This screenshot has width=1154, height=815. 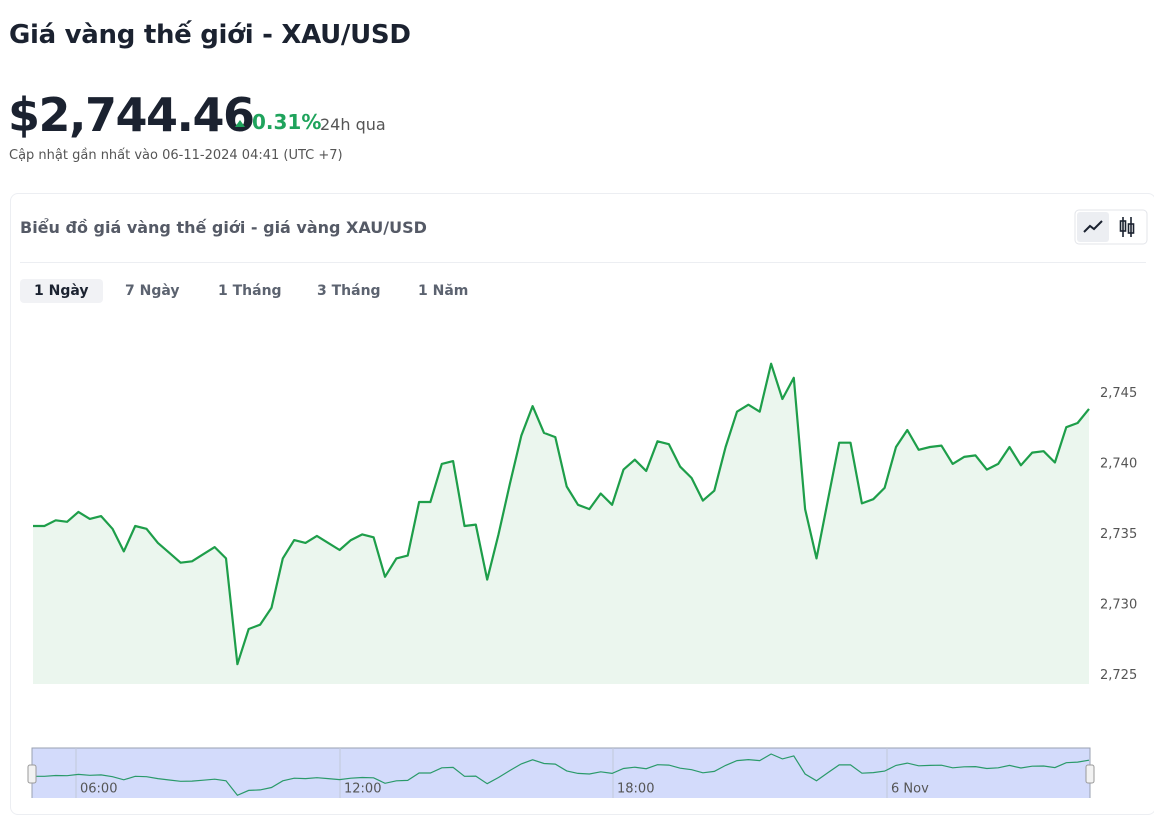 What do you see at coordinates (98, 789) in the screenshot?
I see `navigator-label: 06:00` at bounding box center [98, 789].